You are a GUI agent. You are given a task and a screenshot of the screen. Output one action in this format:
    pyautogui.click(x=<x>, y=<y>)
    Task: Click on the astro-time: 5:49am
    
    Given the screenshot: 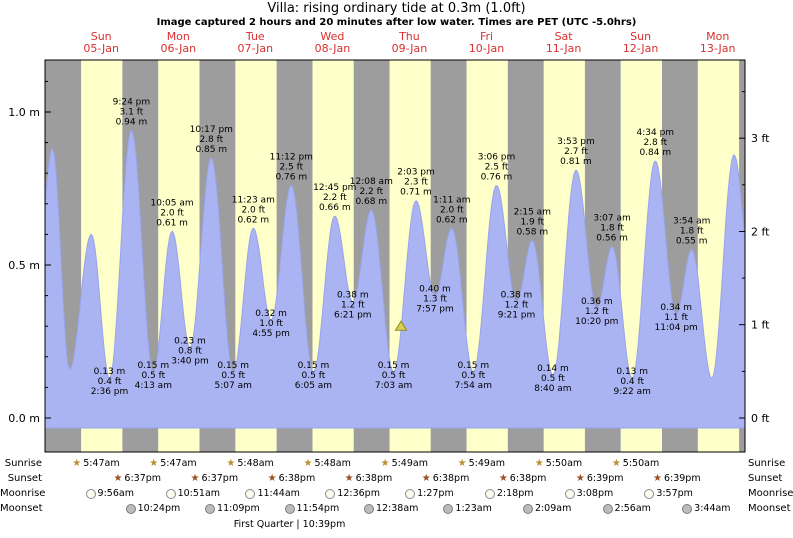 What is the action you would take?
    pyautogui.click(x=409, y=463)
    